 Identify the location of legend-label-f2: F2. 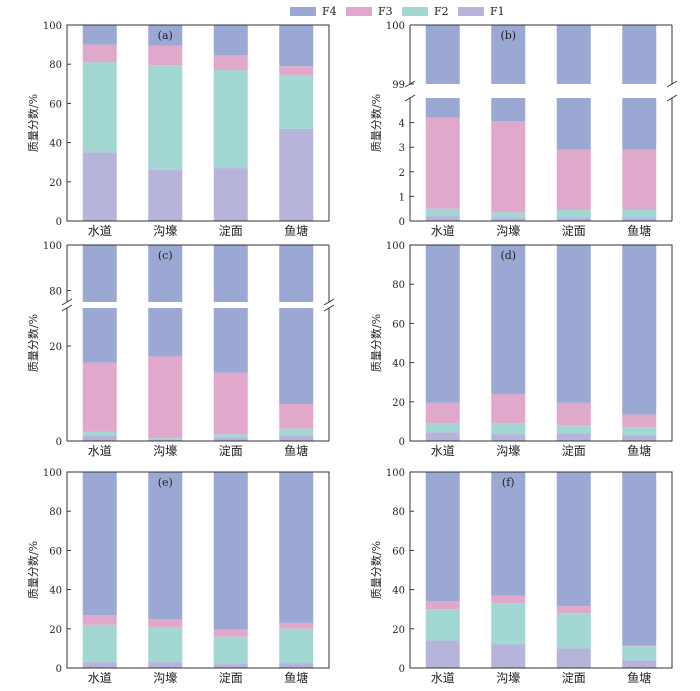
(441, 11).